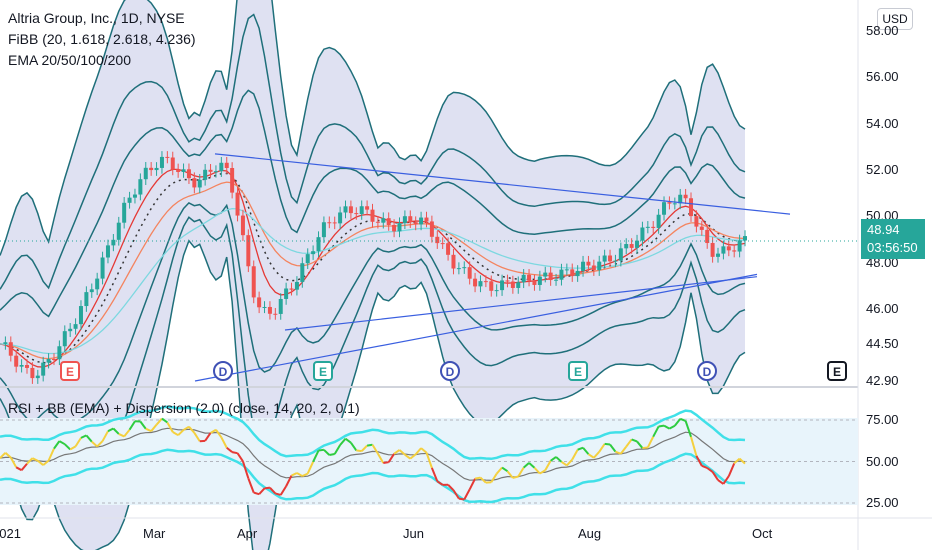 The width and height of the screenshot is (932, 550). Describe the element at coordinates (102, 39) in the screenshot. I see `fibb-indicator-label: FiBB (20, 1.618, 2.618, 4.236)` at that location.